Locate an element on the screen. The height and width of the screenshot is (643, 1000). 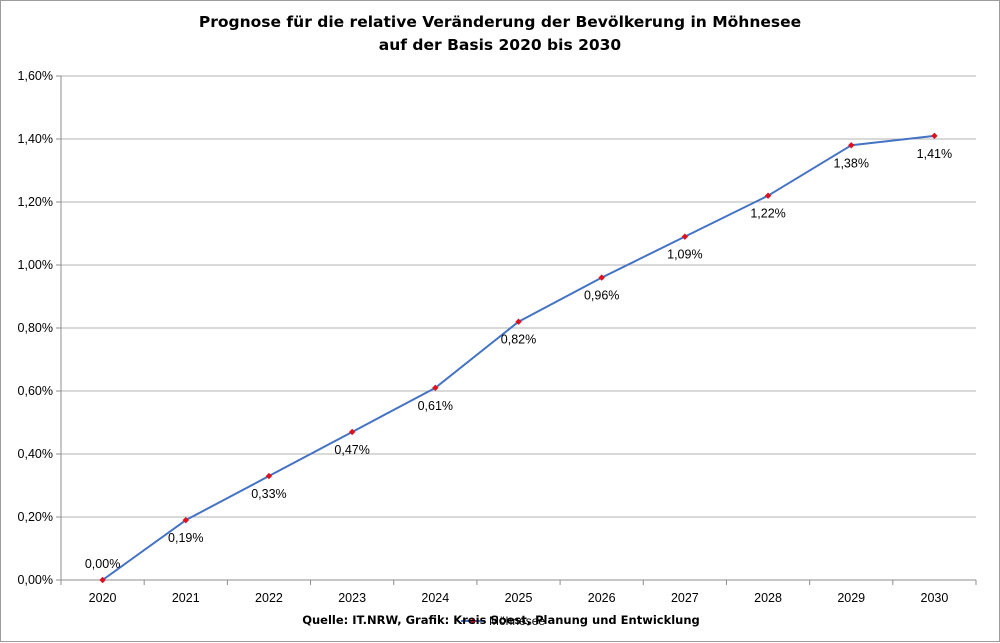
x-tick-label: 2030 is located at coordinates (935, 598).